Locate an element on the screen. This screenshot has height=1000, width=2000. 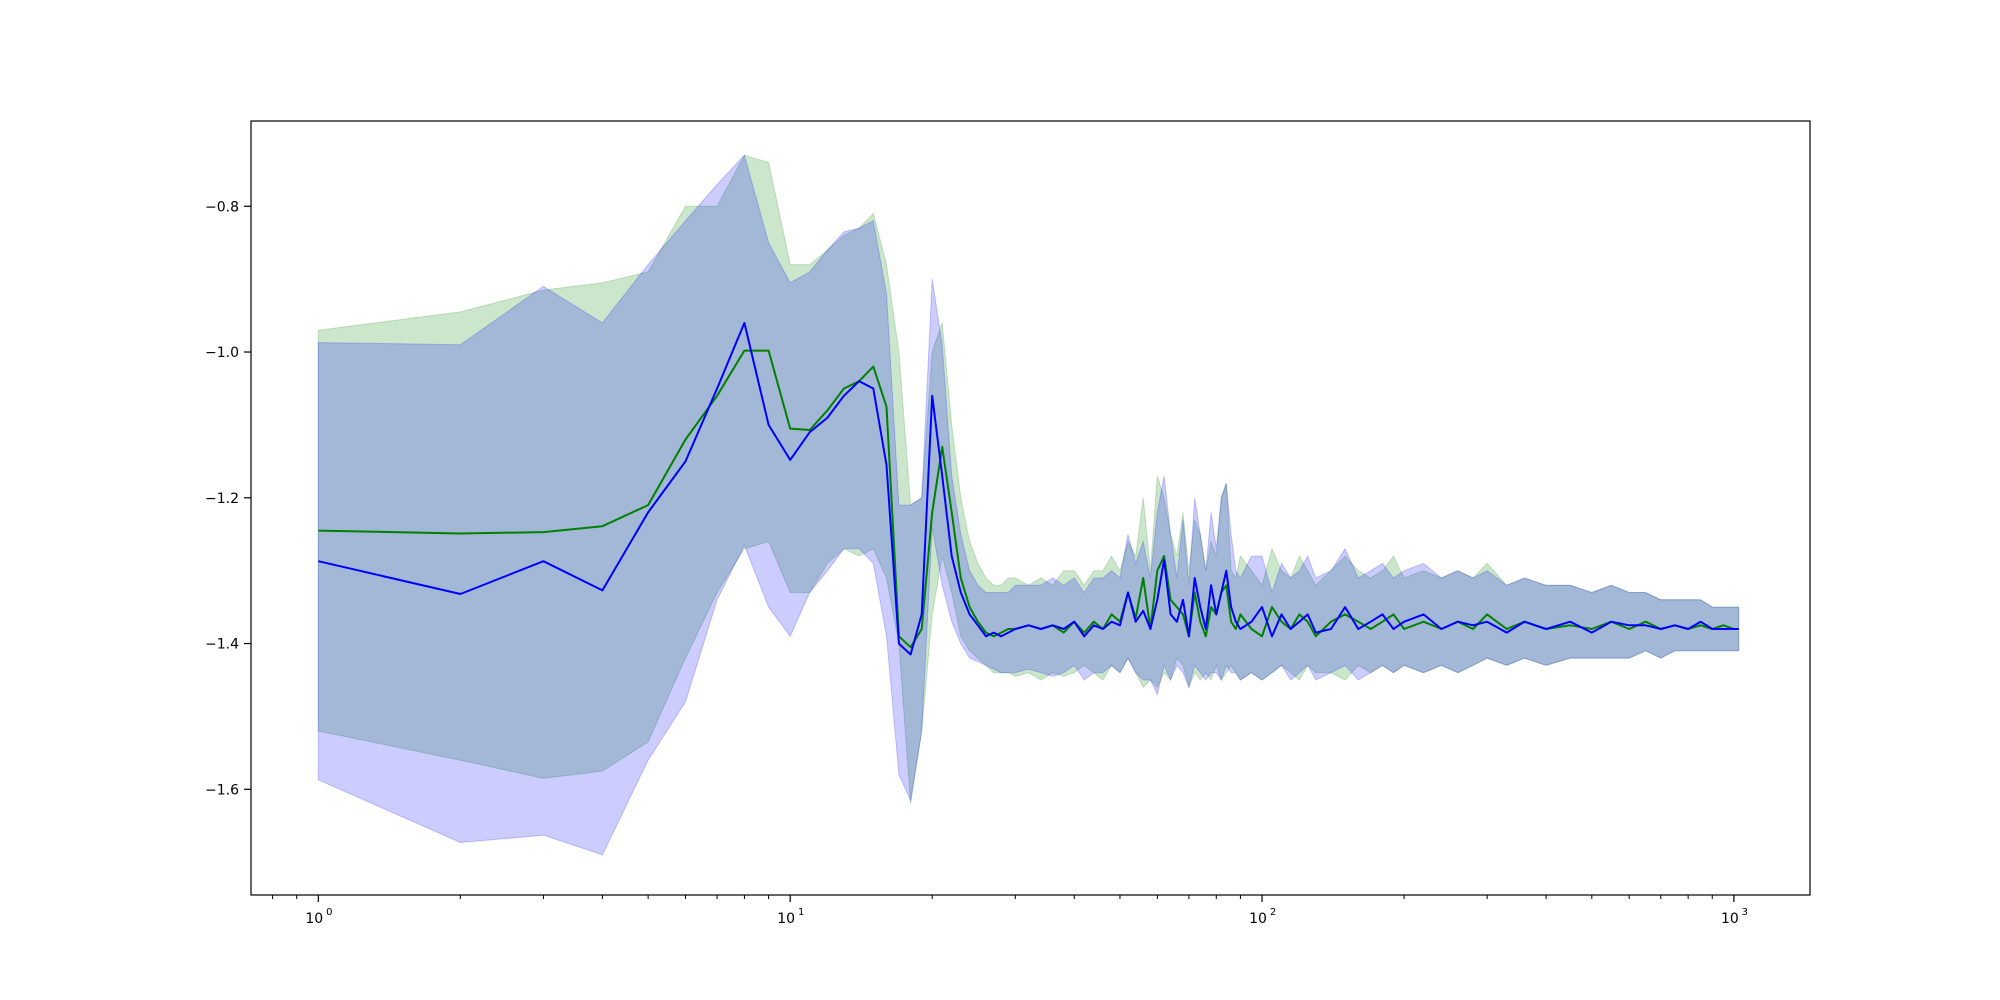
y-tick-label: −1.0 is located at coordinates (222, 353).